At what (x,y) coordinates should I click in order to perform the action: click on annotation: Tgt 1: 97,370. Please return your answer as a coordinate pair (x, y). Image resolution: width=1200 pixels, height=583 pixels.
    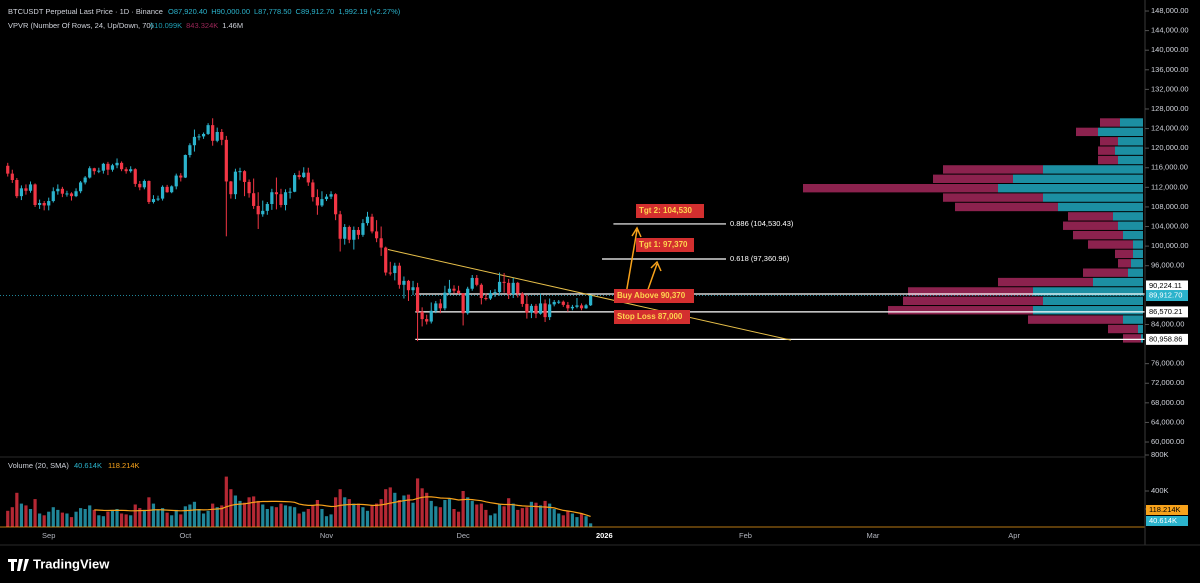
    Looking at the image, I should click on (663, 244).